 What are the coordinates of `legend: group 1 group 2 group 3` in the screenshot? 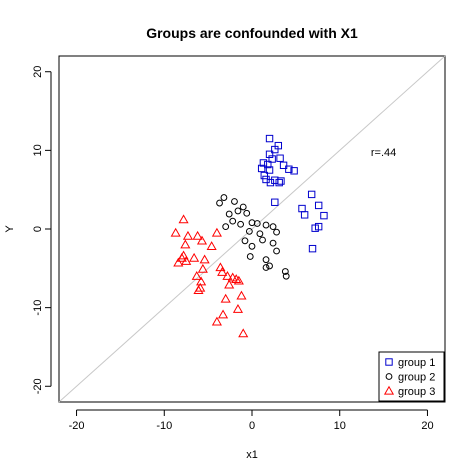 It's located at (411, 376).